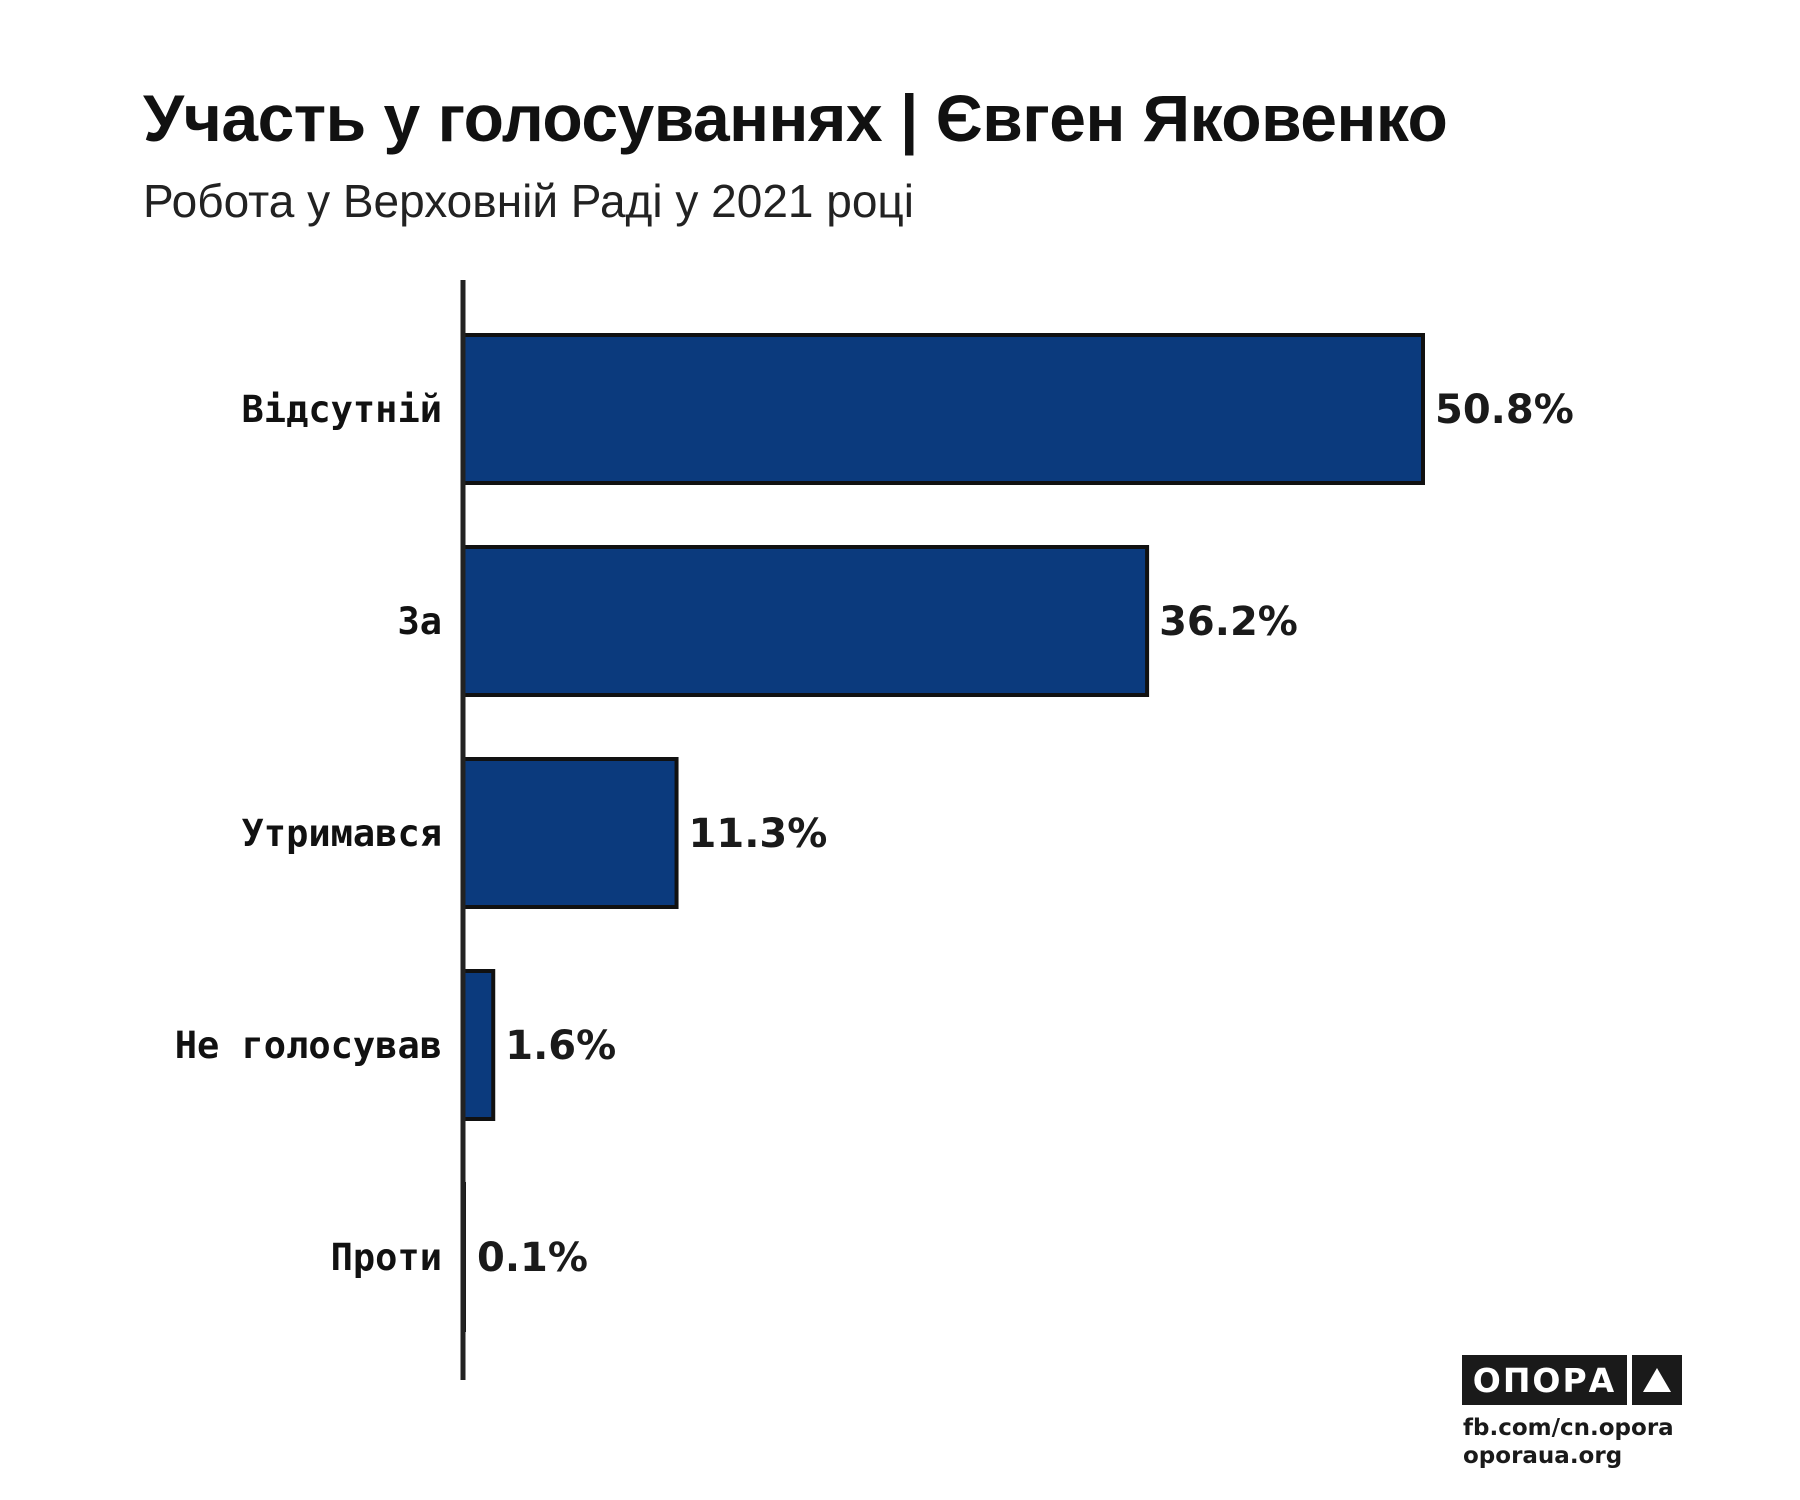 Image resolution: width=1800 pixels, height=1500 pixels. Describe the element at coordinates (342, 833) in the screenshot. I see `category-label: Утримався` at that location.